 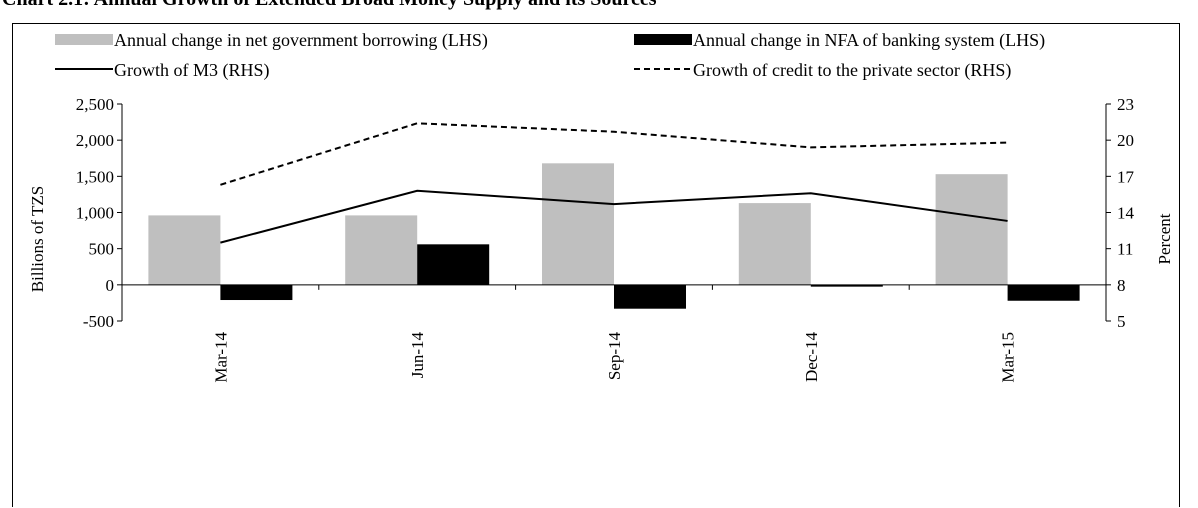 I want to click on y-tick-label-left: 500, so click(x=102, y=249).